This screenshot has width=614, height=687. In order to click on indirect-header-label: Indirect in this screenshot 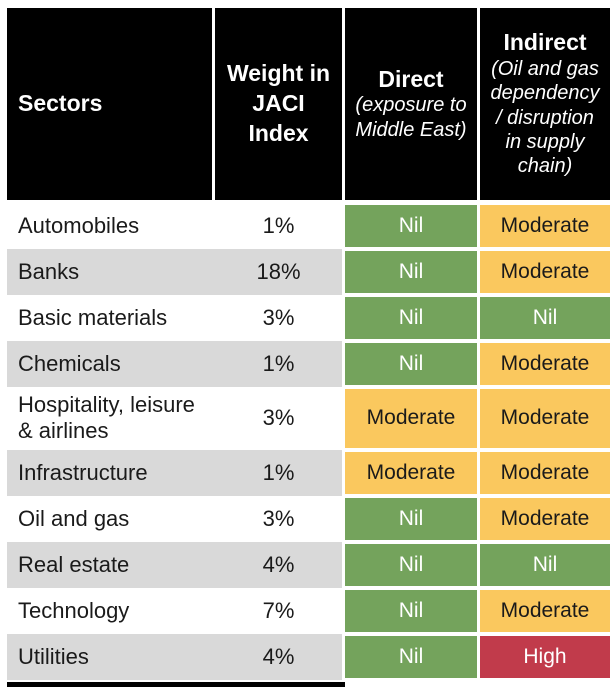, I will do `click(545, 42)`.